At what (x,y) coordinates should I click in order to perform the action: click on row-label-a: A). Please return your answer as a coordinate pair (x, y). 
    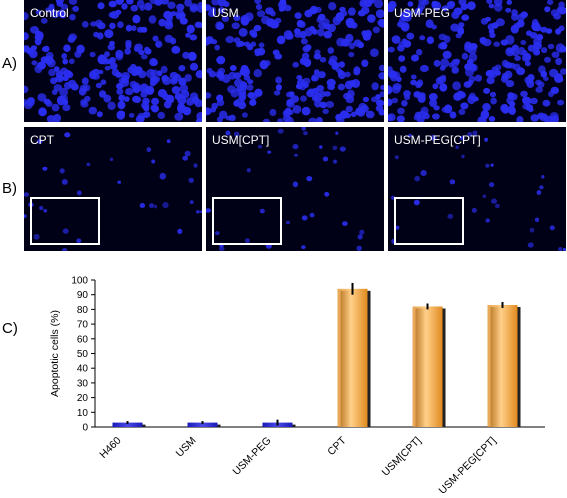
    Looking at the image, I should click on (9, 63).